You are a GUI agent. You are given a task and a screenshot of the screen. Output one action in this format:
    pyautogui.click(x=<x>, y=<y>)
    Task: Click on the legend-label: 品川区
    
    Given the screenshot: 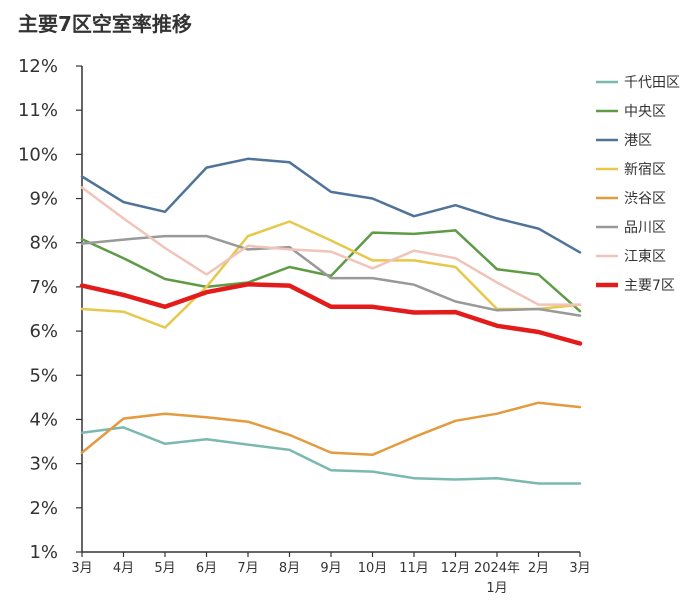 What is the action you would take?
    pyautogui.click(x=645, y=228)
    